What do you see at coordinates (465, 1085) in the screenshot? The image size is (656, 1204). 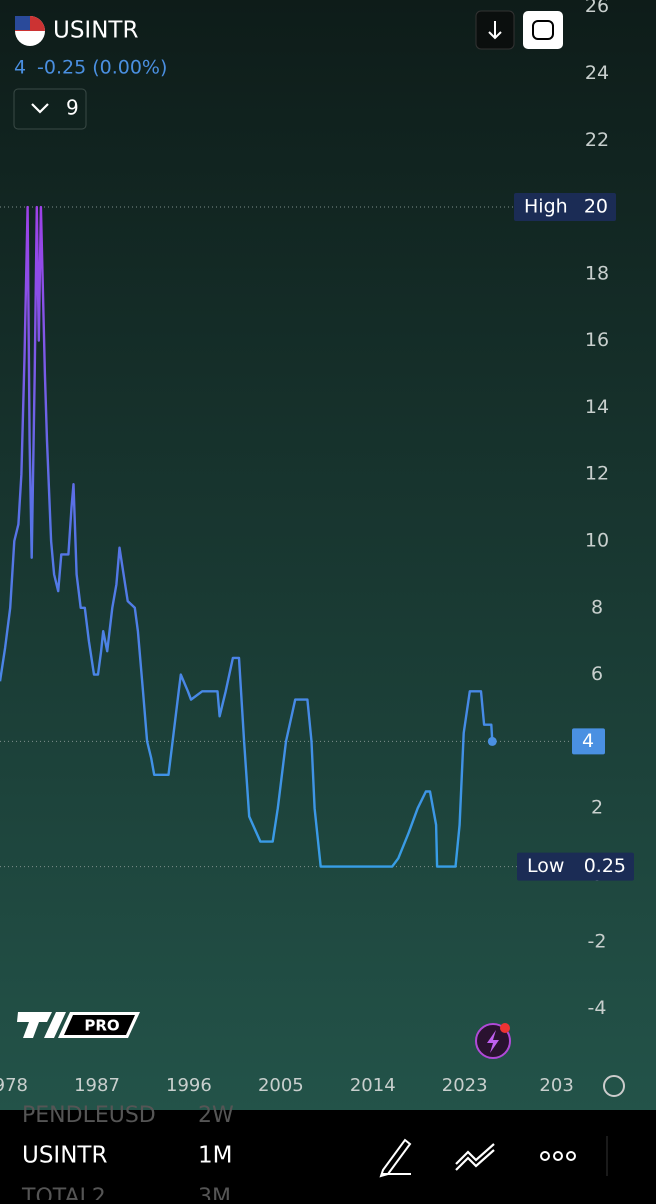 I see `x-tick-label: 2023` at bounding box center [465, 1085].